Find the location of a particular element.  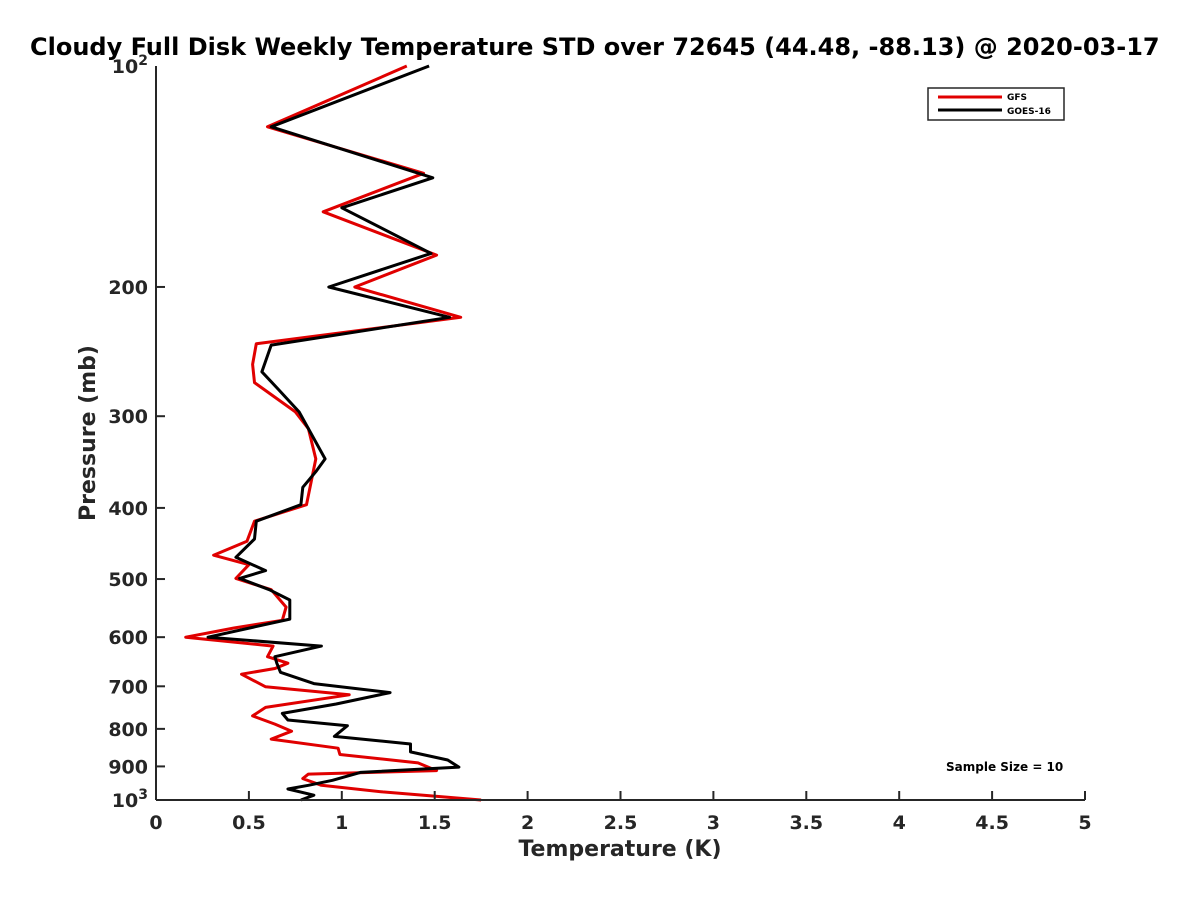

y-tick-label: 500 is located at coordinates (128, 580).